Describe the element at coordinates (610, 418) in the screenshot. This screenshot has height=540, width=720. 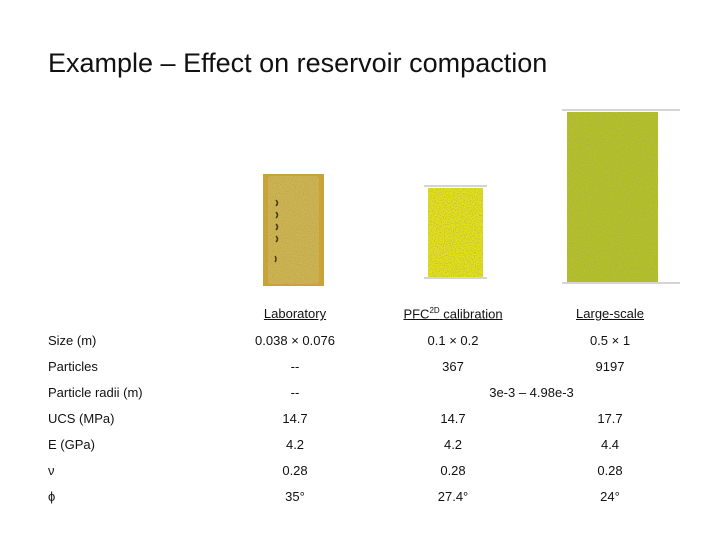
I see `cell-value: 17.7` at that location.